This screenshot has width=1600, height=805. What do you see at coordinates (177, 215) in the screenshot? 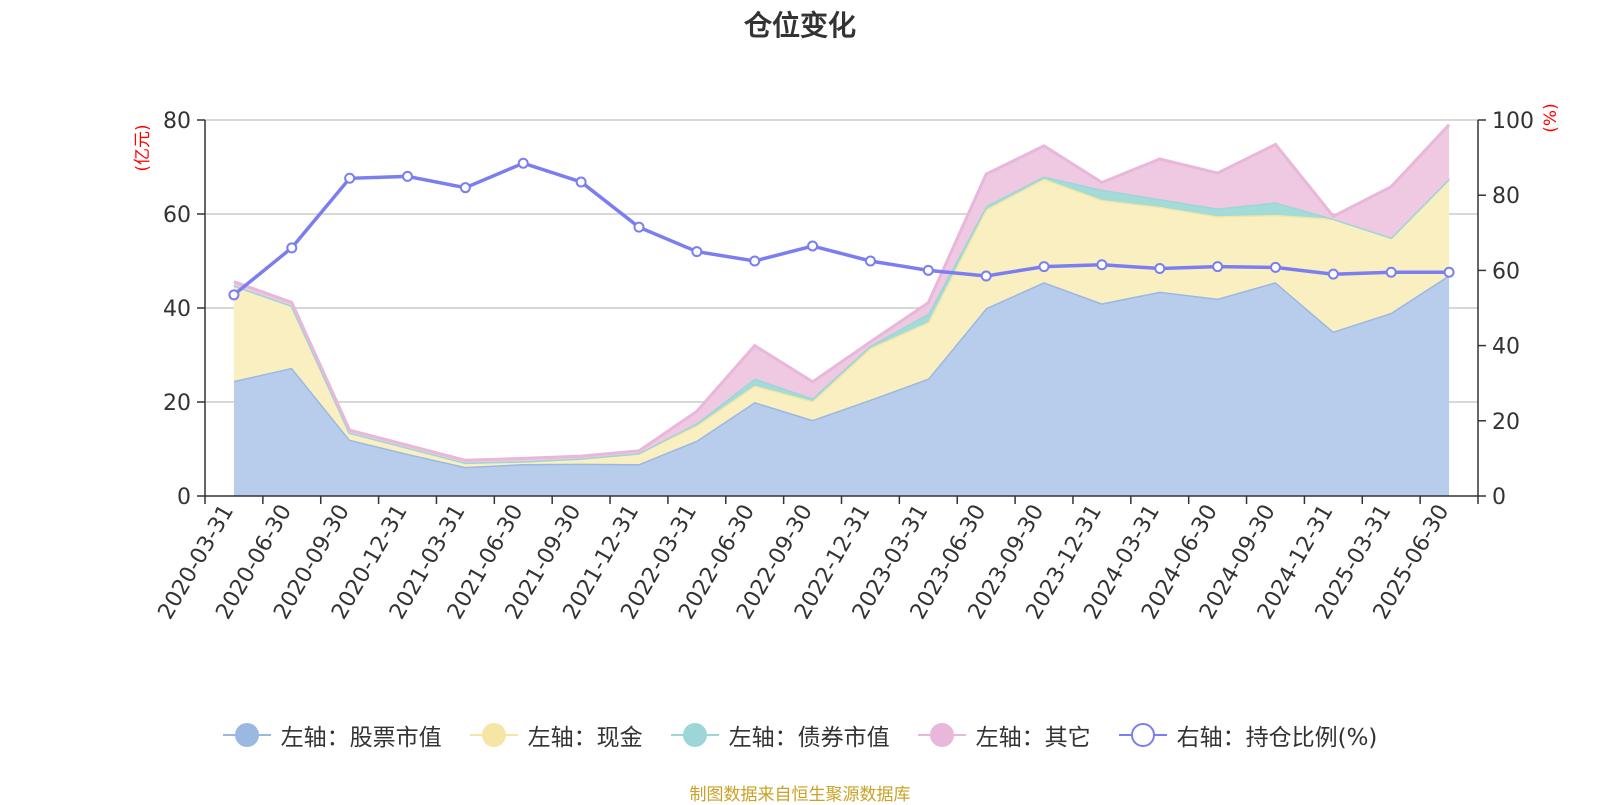
I see `y-left-tick-label: 60` at bounding box center [177, 215].